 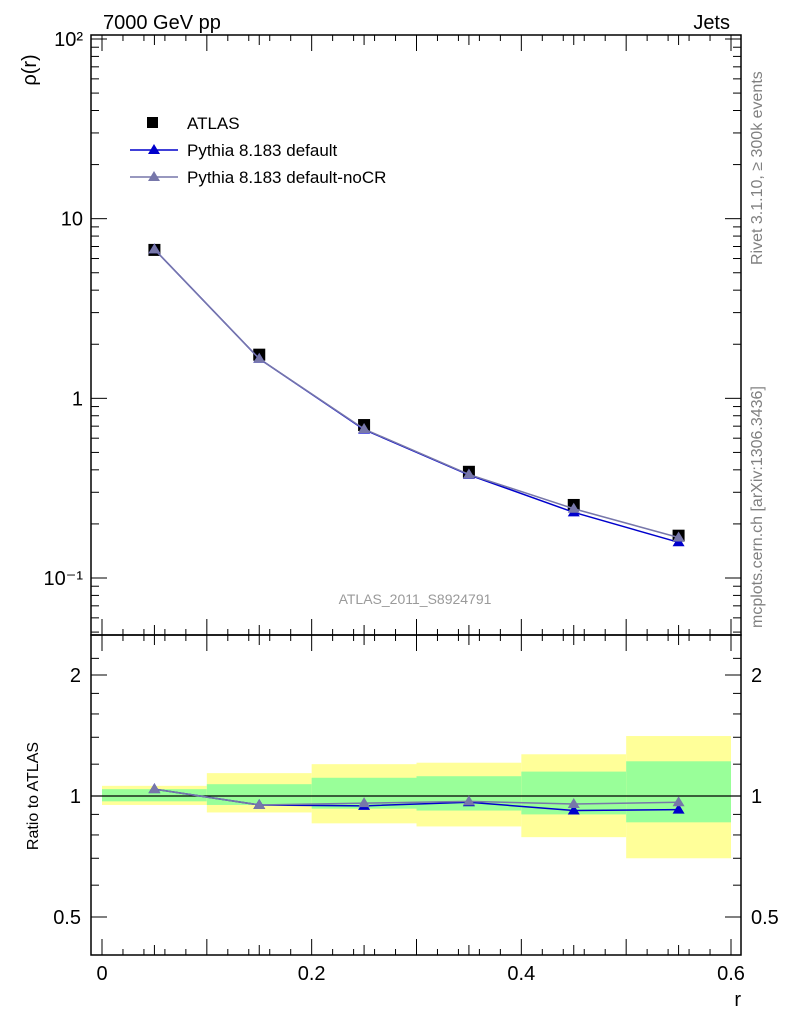 I want to click on ratio-x-tick-label: 0.6, so click(x=731, y=974).